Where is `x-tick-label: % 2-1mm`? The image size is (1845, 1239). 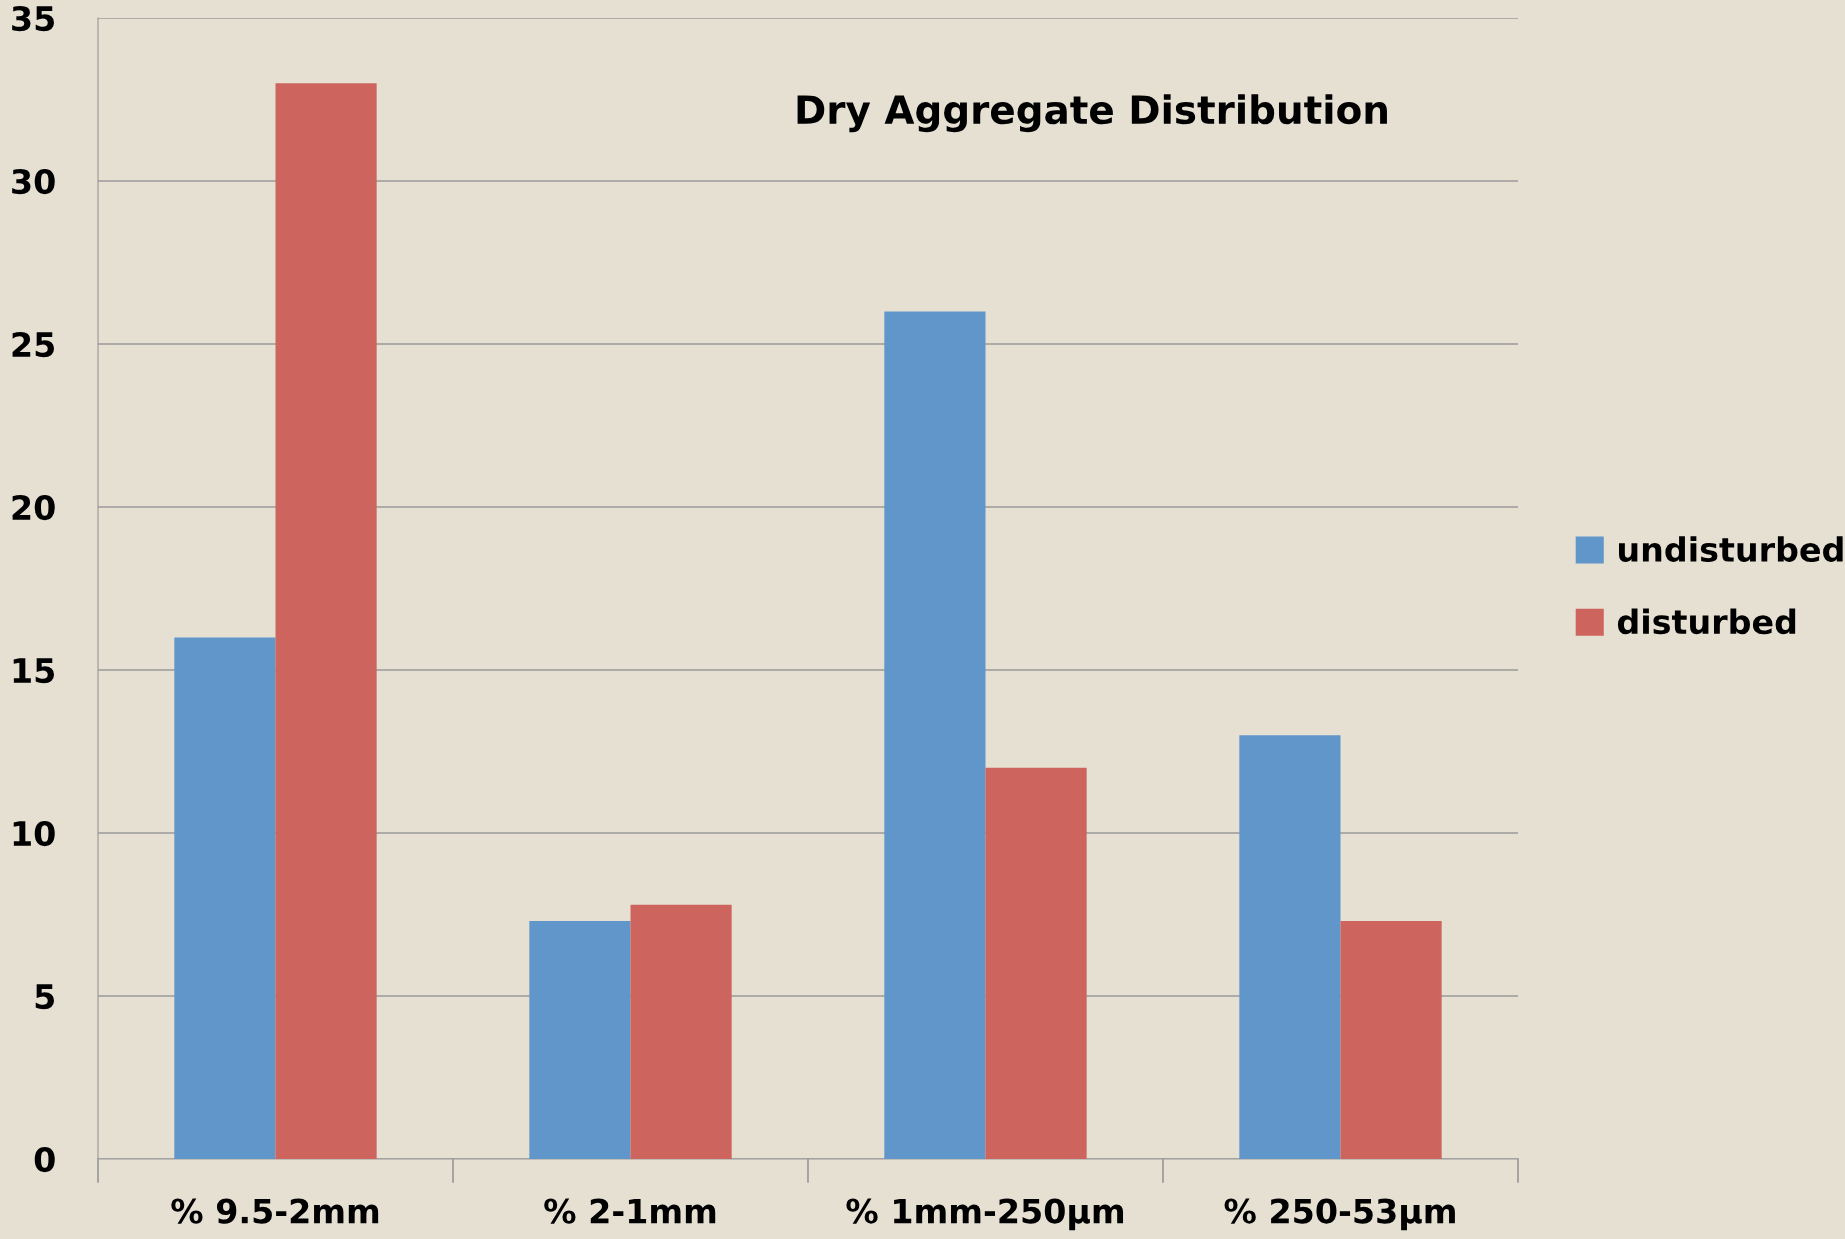
x-tick-label: % 2-1mm is located at coordinates (630, 1211).